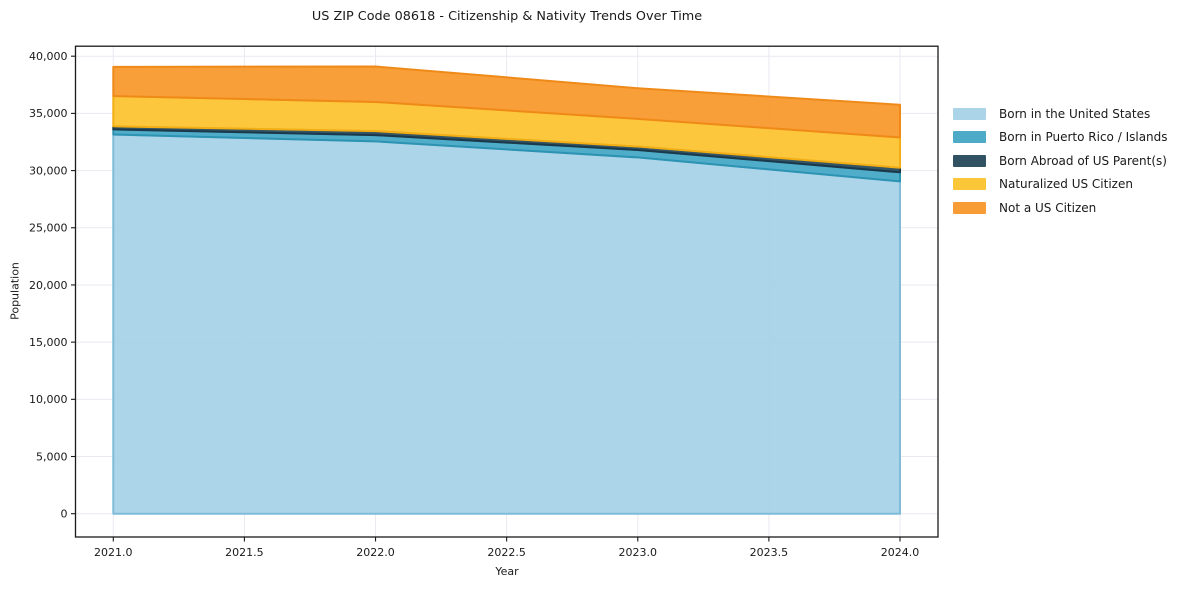 This screenshot has width=1189, height=590. Describe the element at coordinates (969, 137) in the screenshot. I see `legend-swatch-born-pr` at that location.